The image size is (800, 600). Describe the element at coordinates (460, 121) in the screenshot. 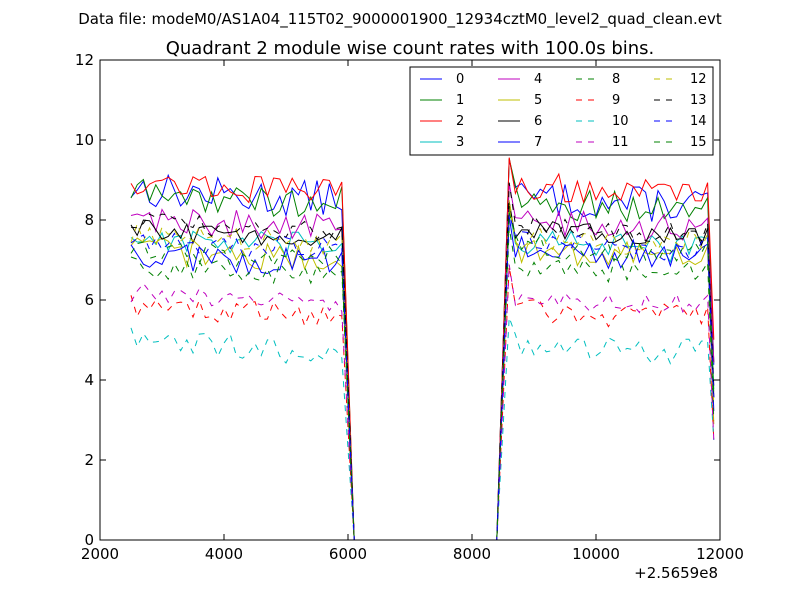

I see `legend-label-2: 2` at that location.